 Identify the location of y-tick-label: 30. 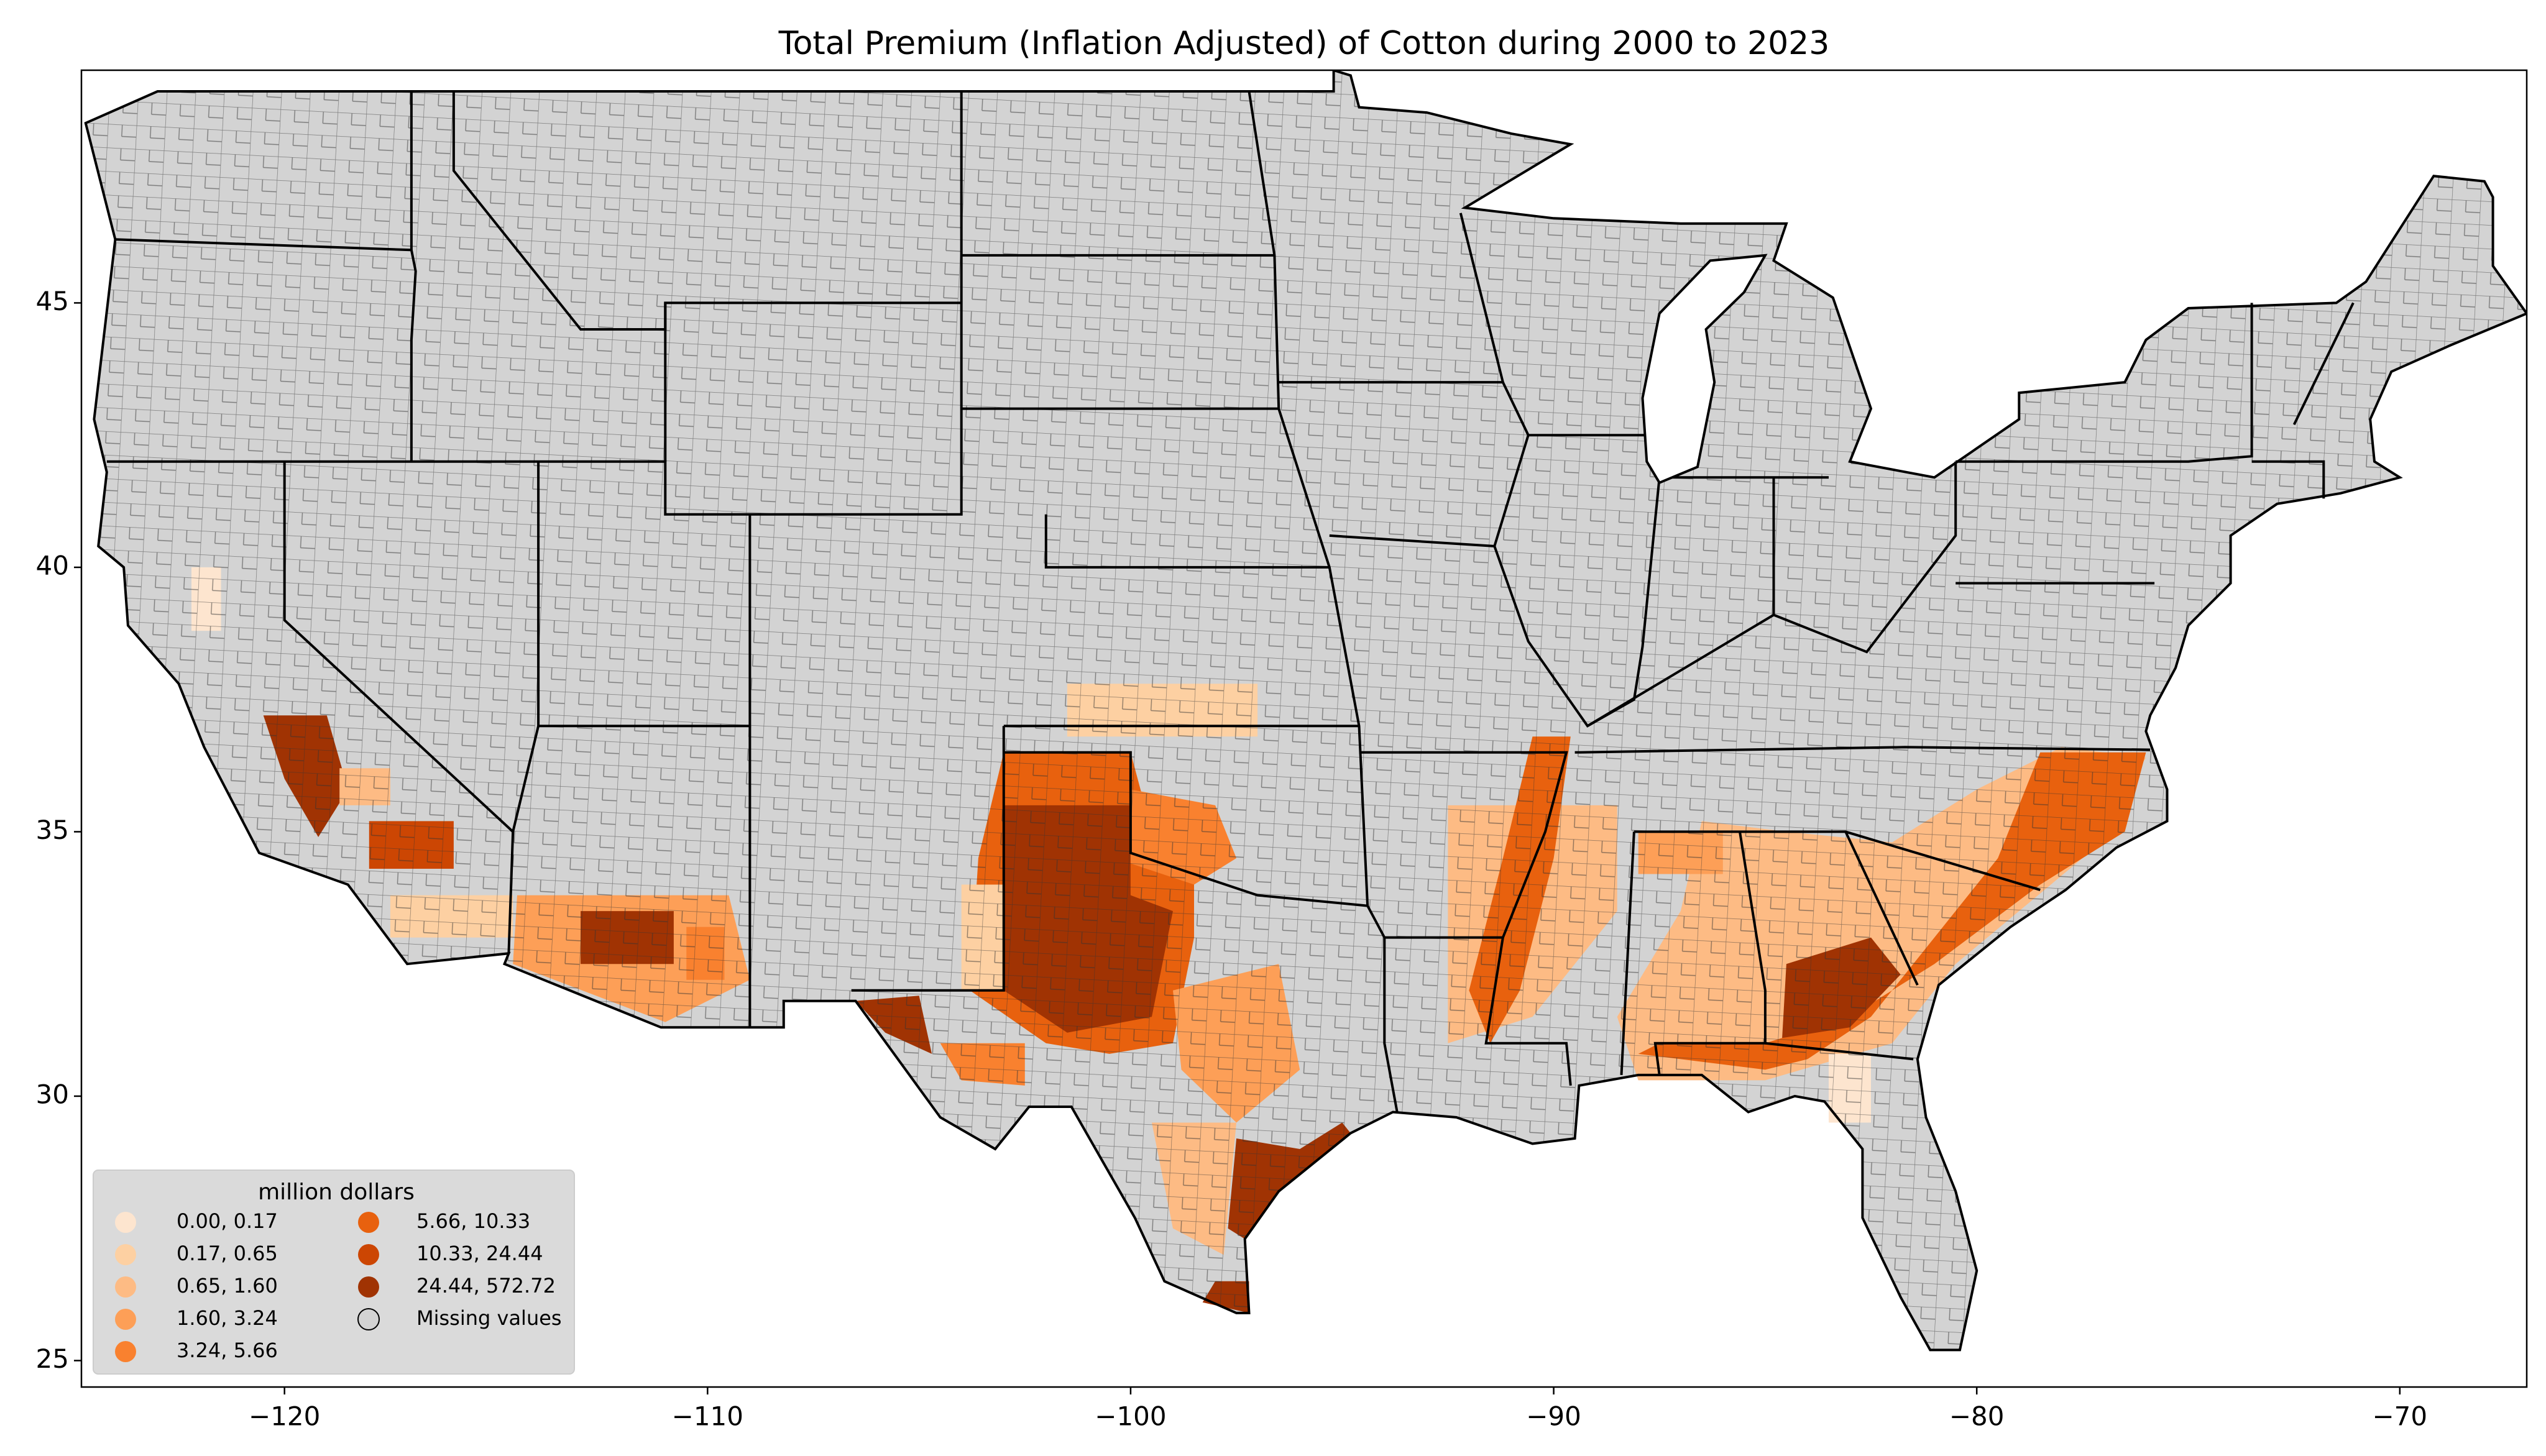
(52, 1094).